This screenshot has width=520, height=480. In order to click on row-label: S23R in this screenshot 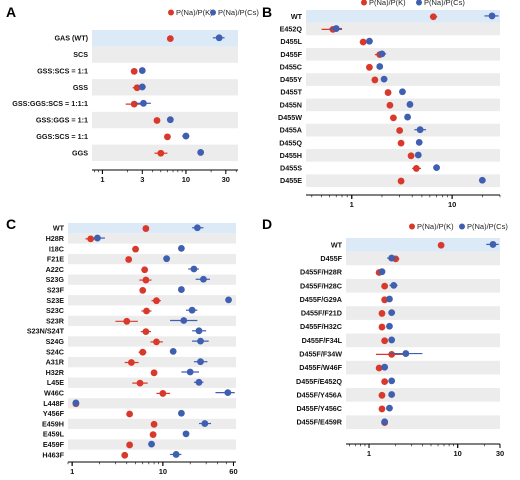, I will do `click(55, 320)`.